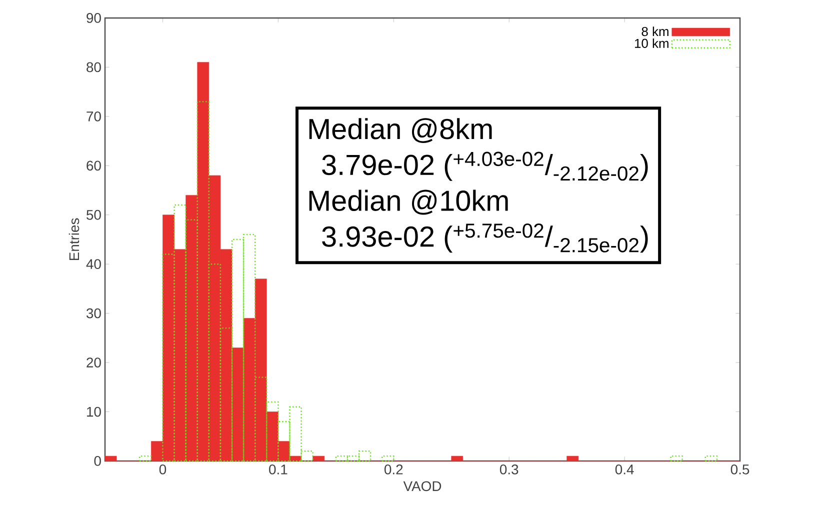 The width and height of the screenshot is (826, 521). What do you see at coordinates (93, 18) in the screenshot?
I see `y-tick-label: 90` at bounding box center [93, 18].